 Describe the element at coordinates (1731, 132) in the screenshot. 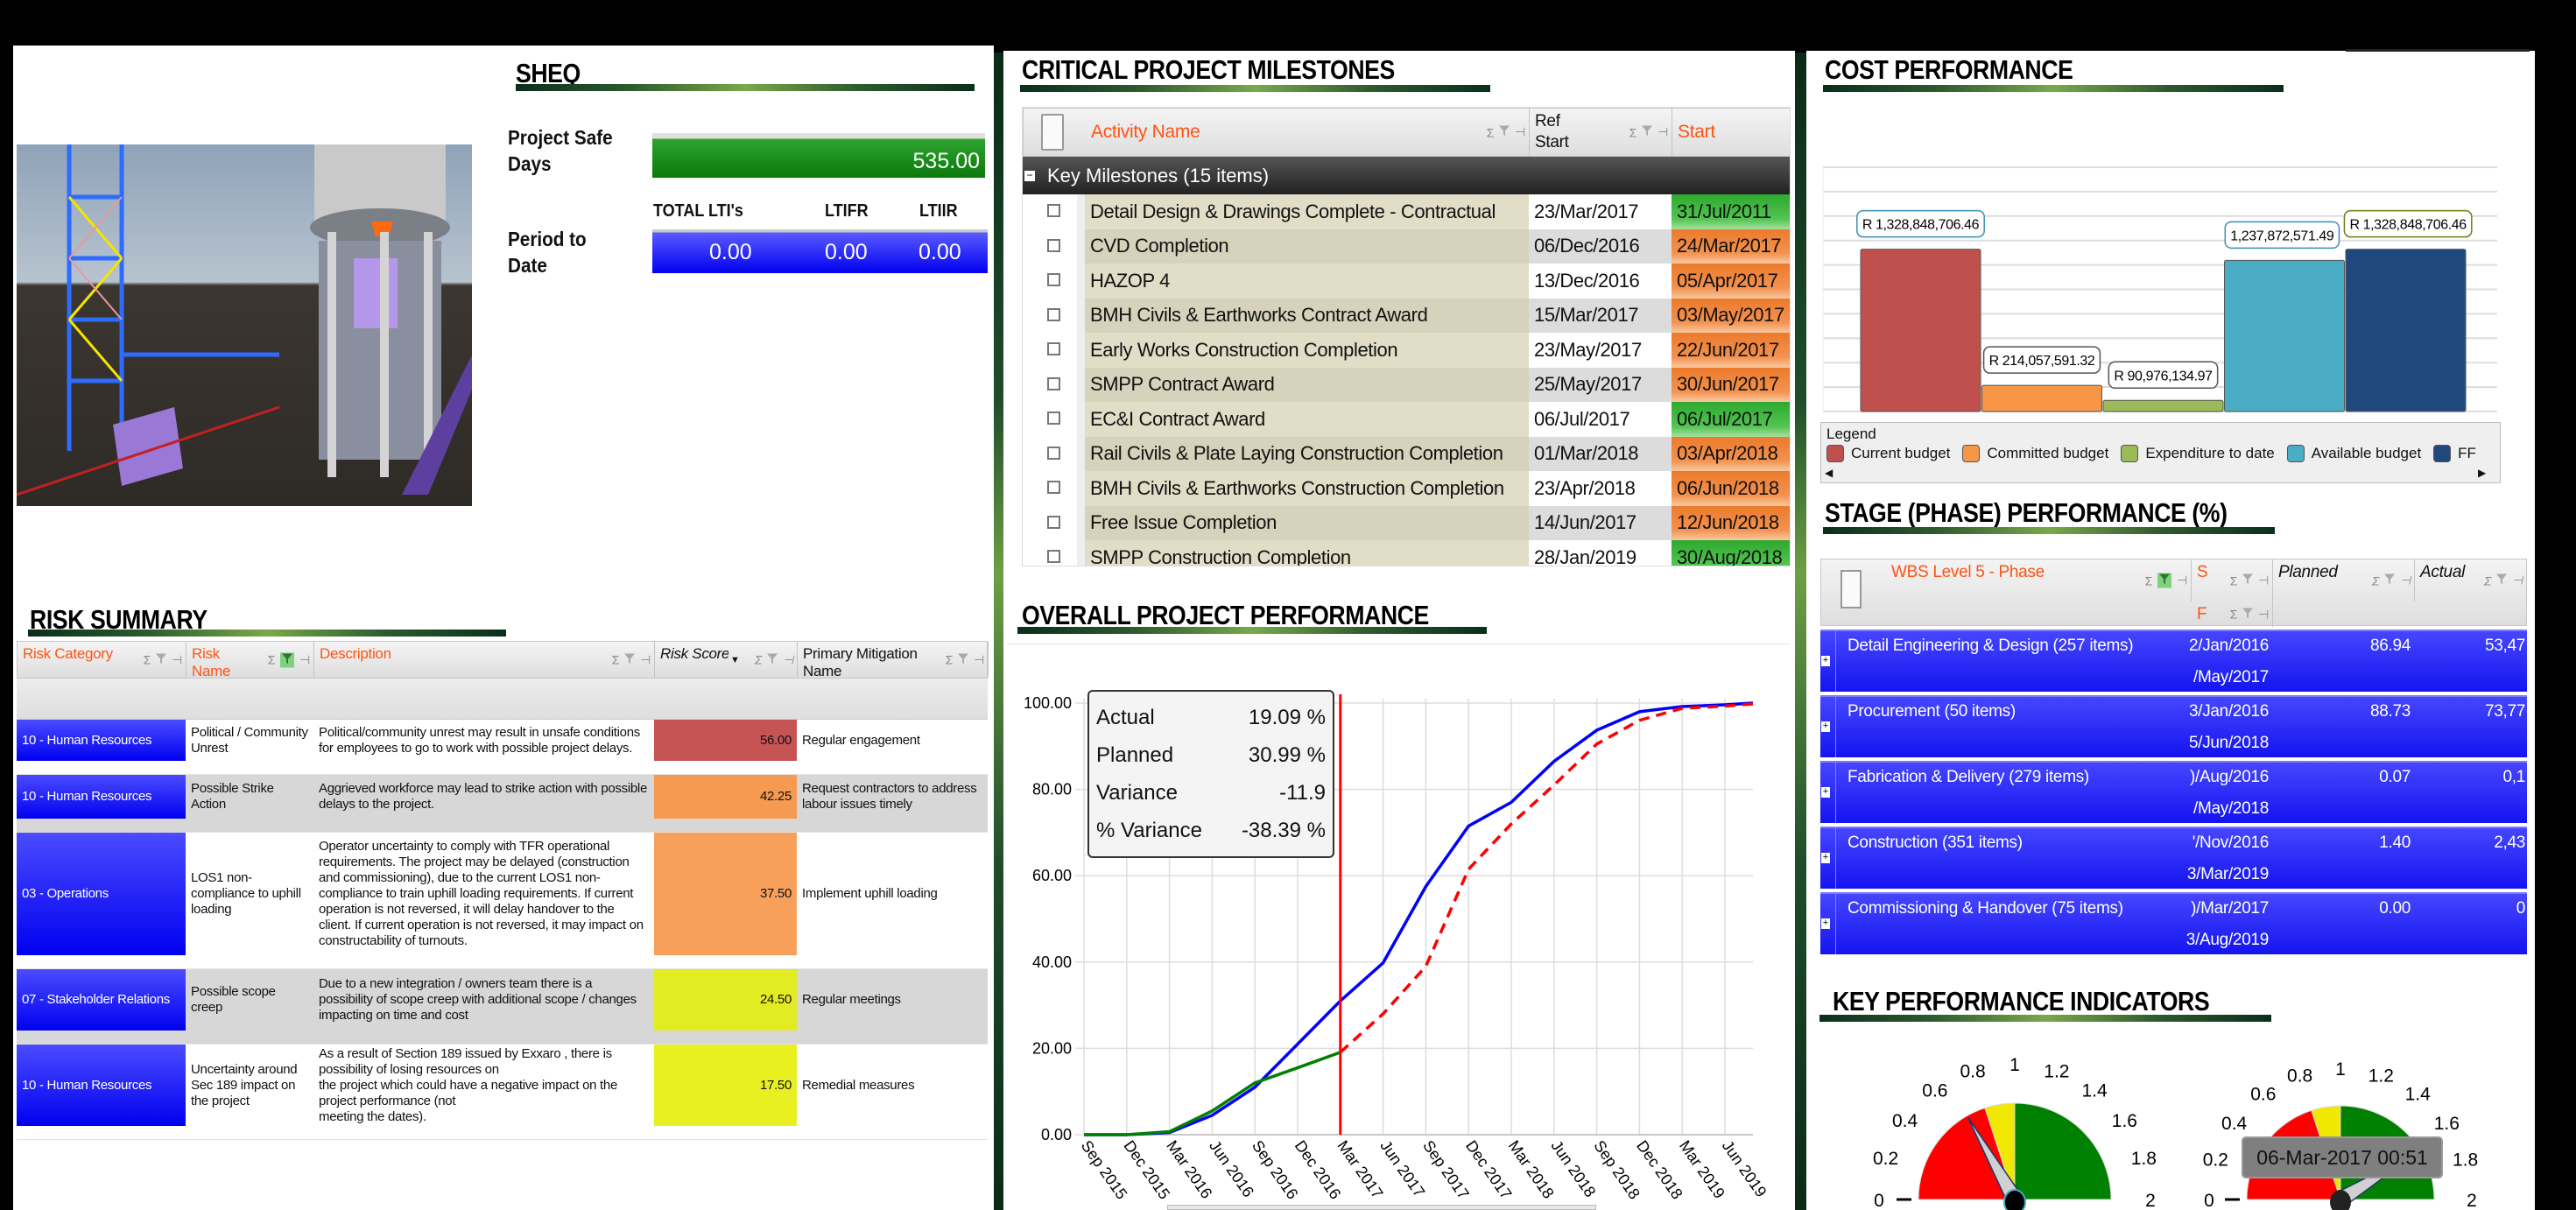

I see `column-header-start: Start` at that location.